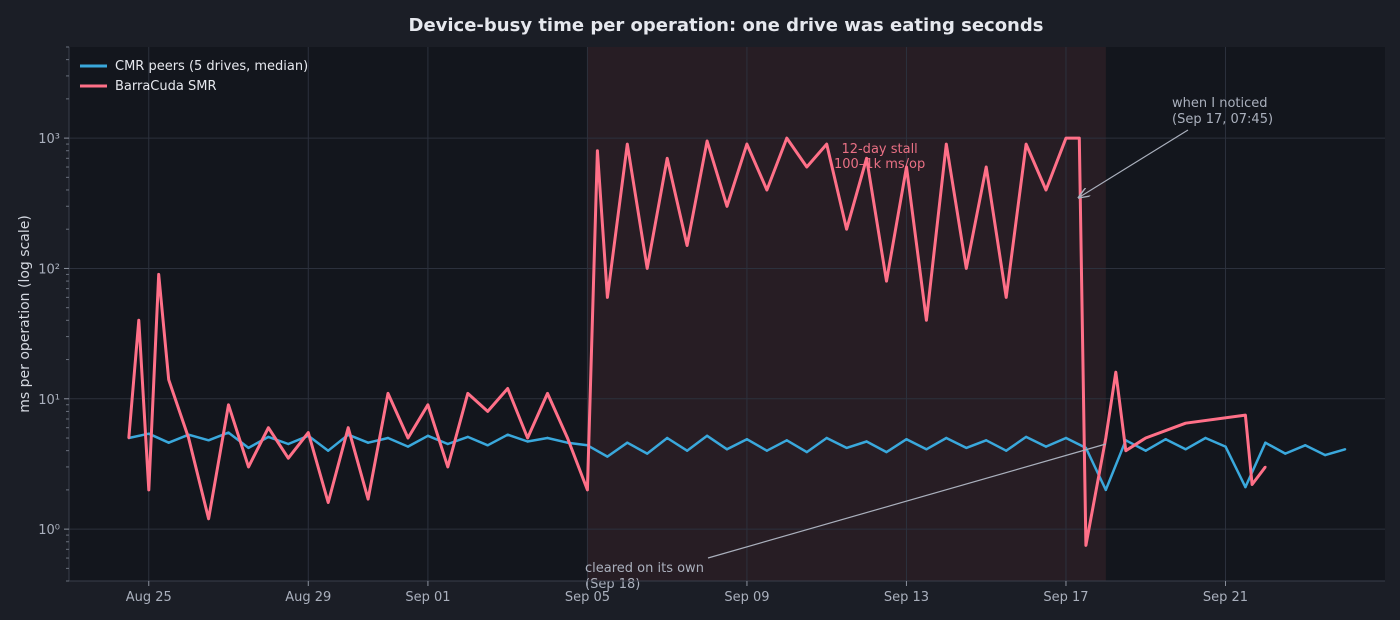 This screenshot has height=620, width=1400. What do you see at coordinates (1065, 597) in the screenshot?
I see `x-tick-label: Sep 17` at bounding box center [1065, 597].